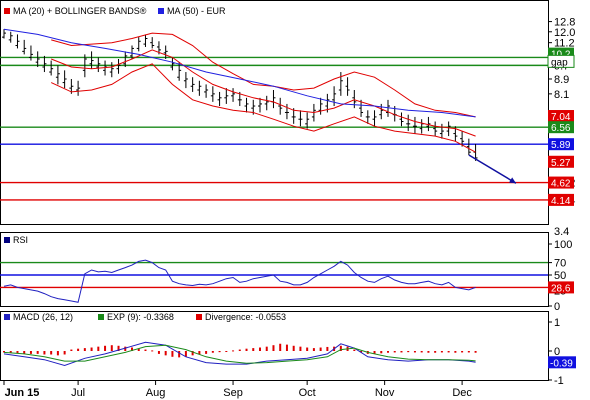 Image resolution: width=590 pixels, height=400 pixels. I want to click on x-tick-label: Oct, so click(307, 393).